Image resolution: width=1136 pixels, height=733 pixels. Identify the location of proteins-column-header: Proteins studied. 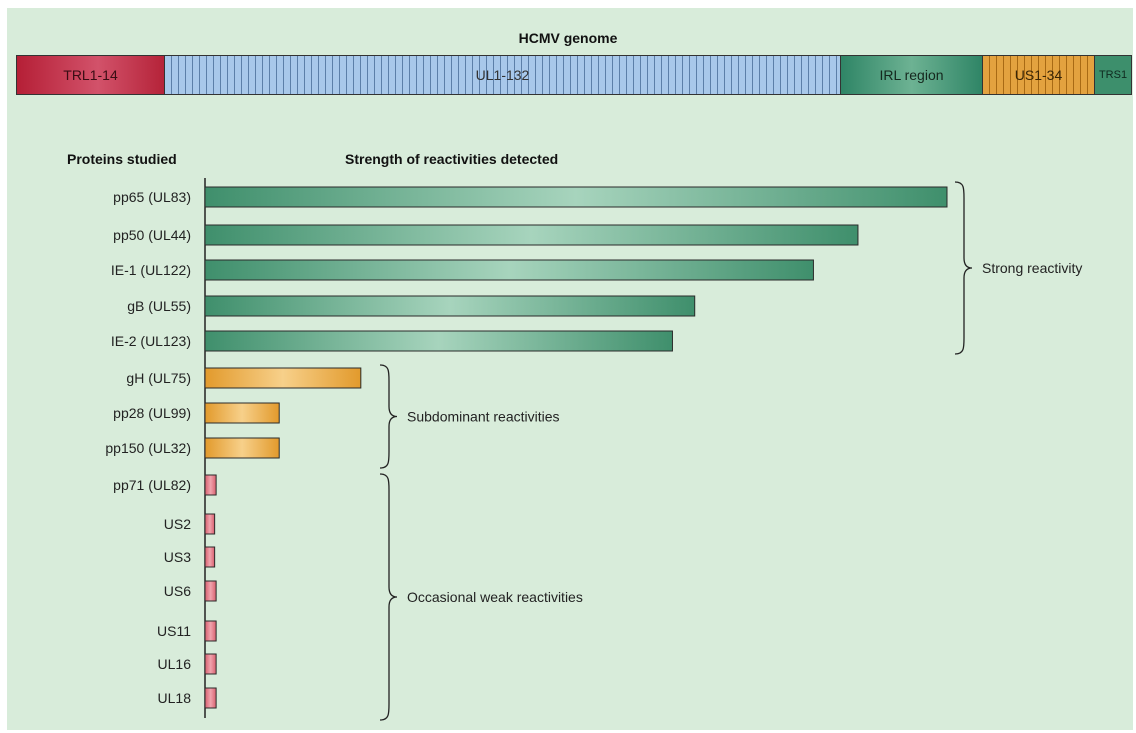
(122, 159).